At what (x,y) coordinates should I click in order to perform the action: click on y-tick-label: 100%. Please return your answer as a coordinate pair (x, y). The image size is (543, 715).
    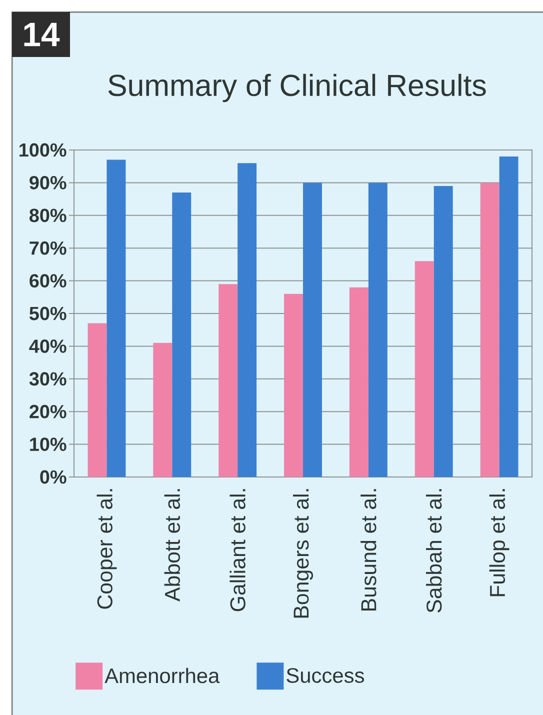
    Looking at the image, I should click on (43, 150).